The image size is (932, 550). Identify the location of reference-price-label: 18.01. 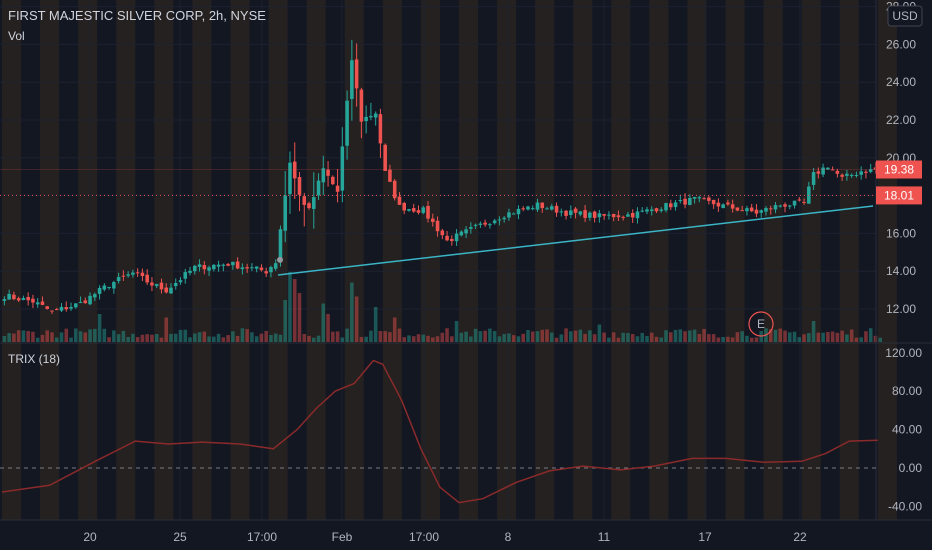
(899, 195).